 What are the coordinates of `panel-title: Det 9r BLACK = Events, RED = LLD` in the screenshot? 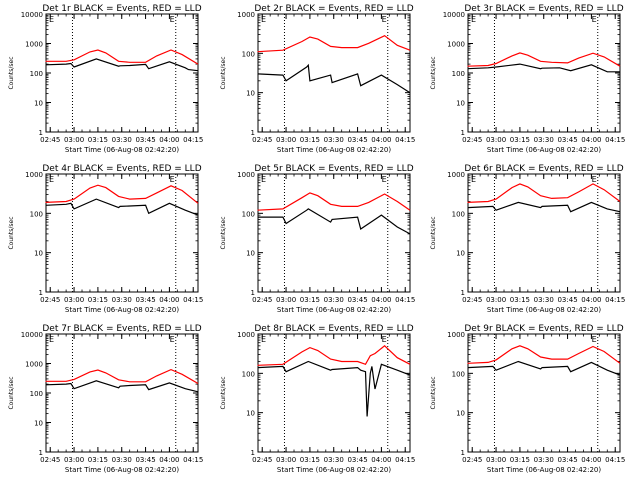 It's located at (543, 329).